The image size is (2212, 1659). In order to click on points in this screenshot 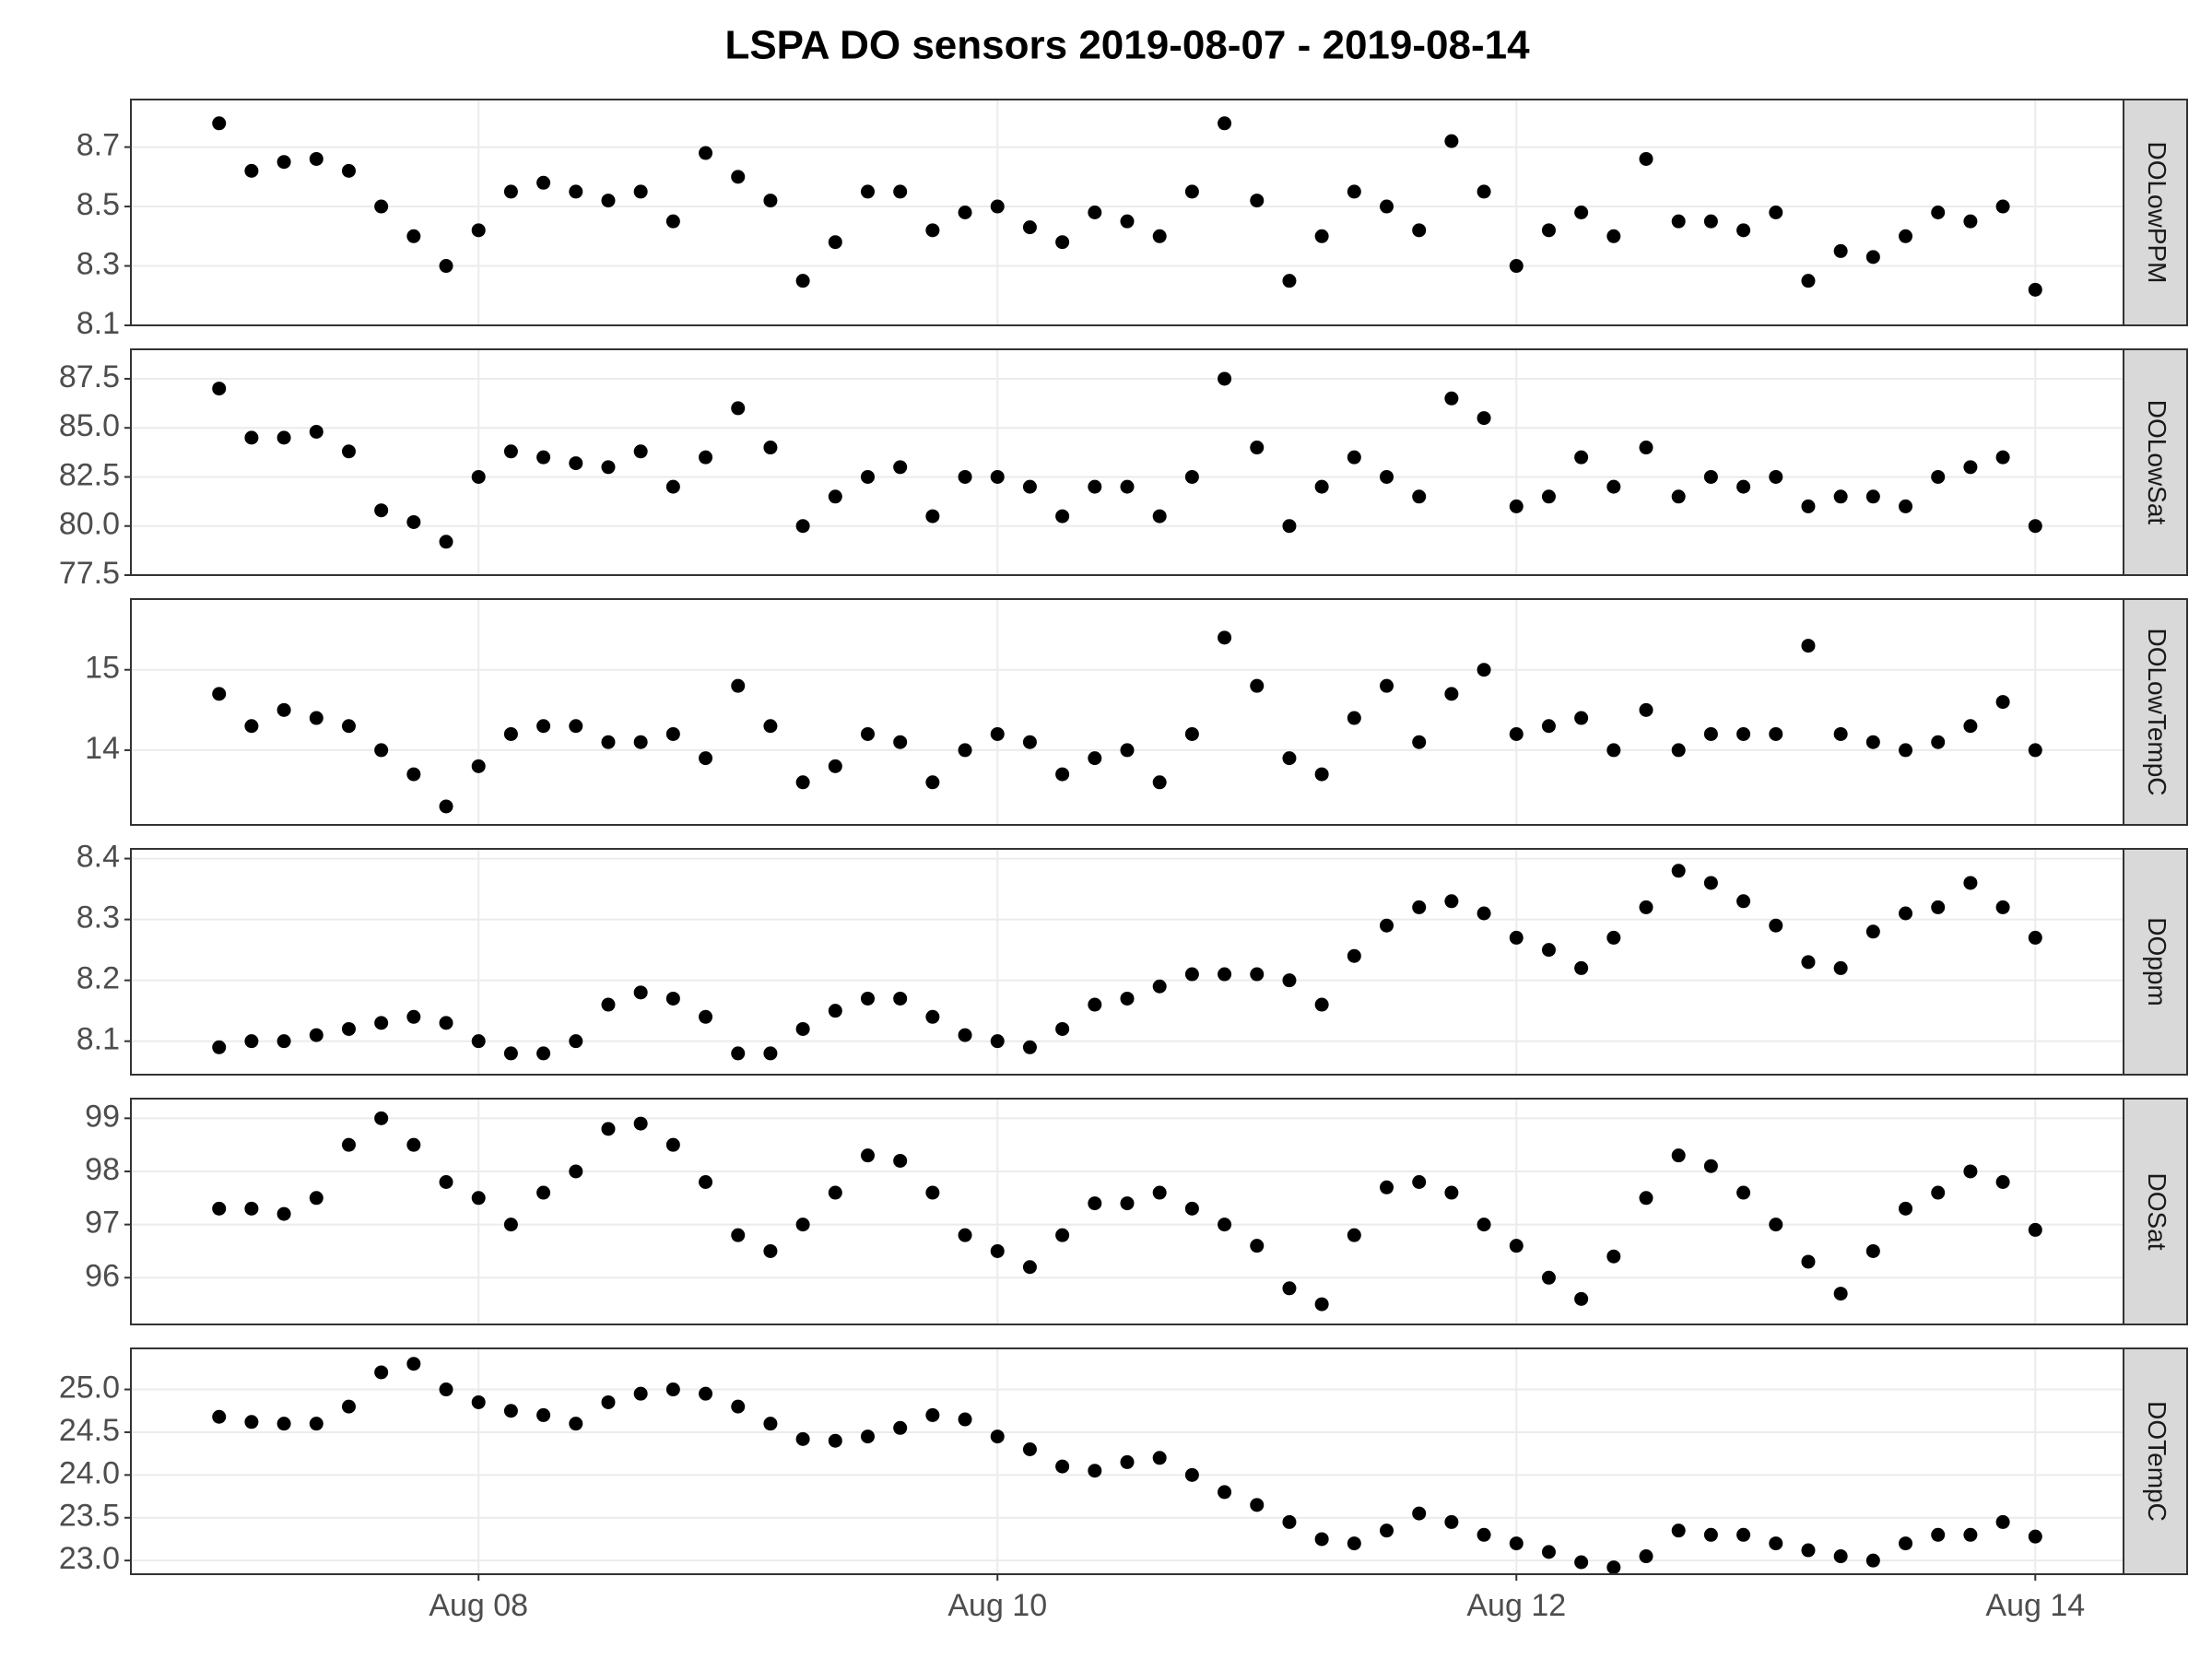, I will do `click(1127, 1211)`.